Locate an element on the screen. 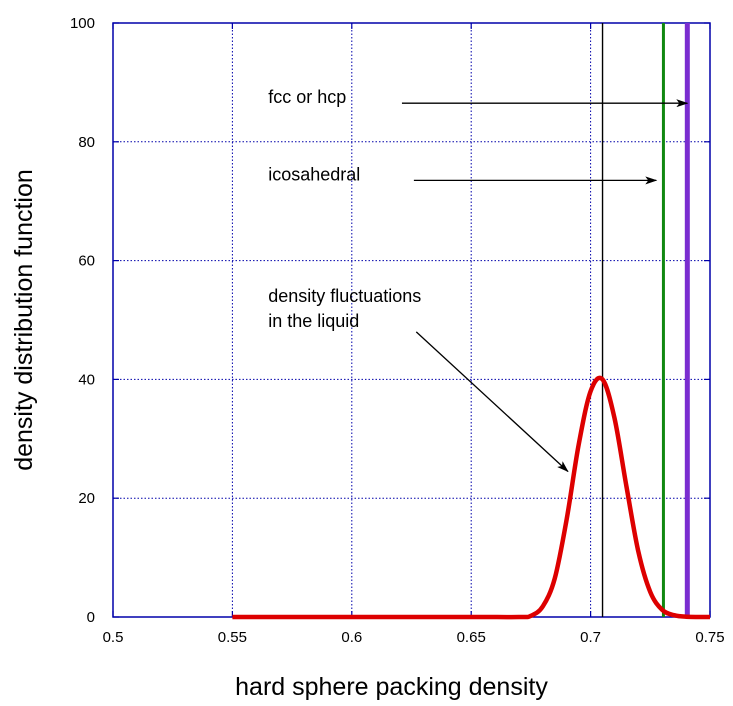 Image resolution: width=733 pixels, height=706 pixels. y-tick-label: 20 is located at coordinates (86, 498).